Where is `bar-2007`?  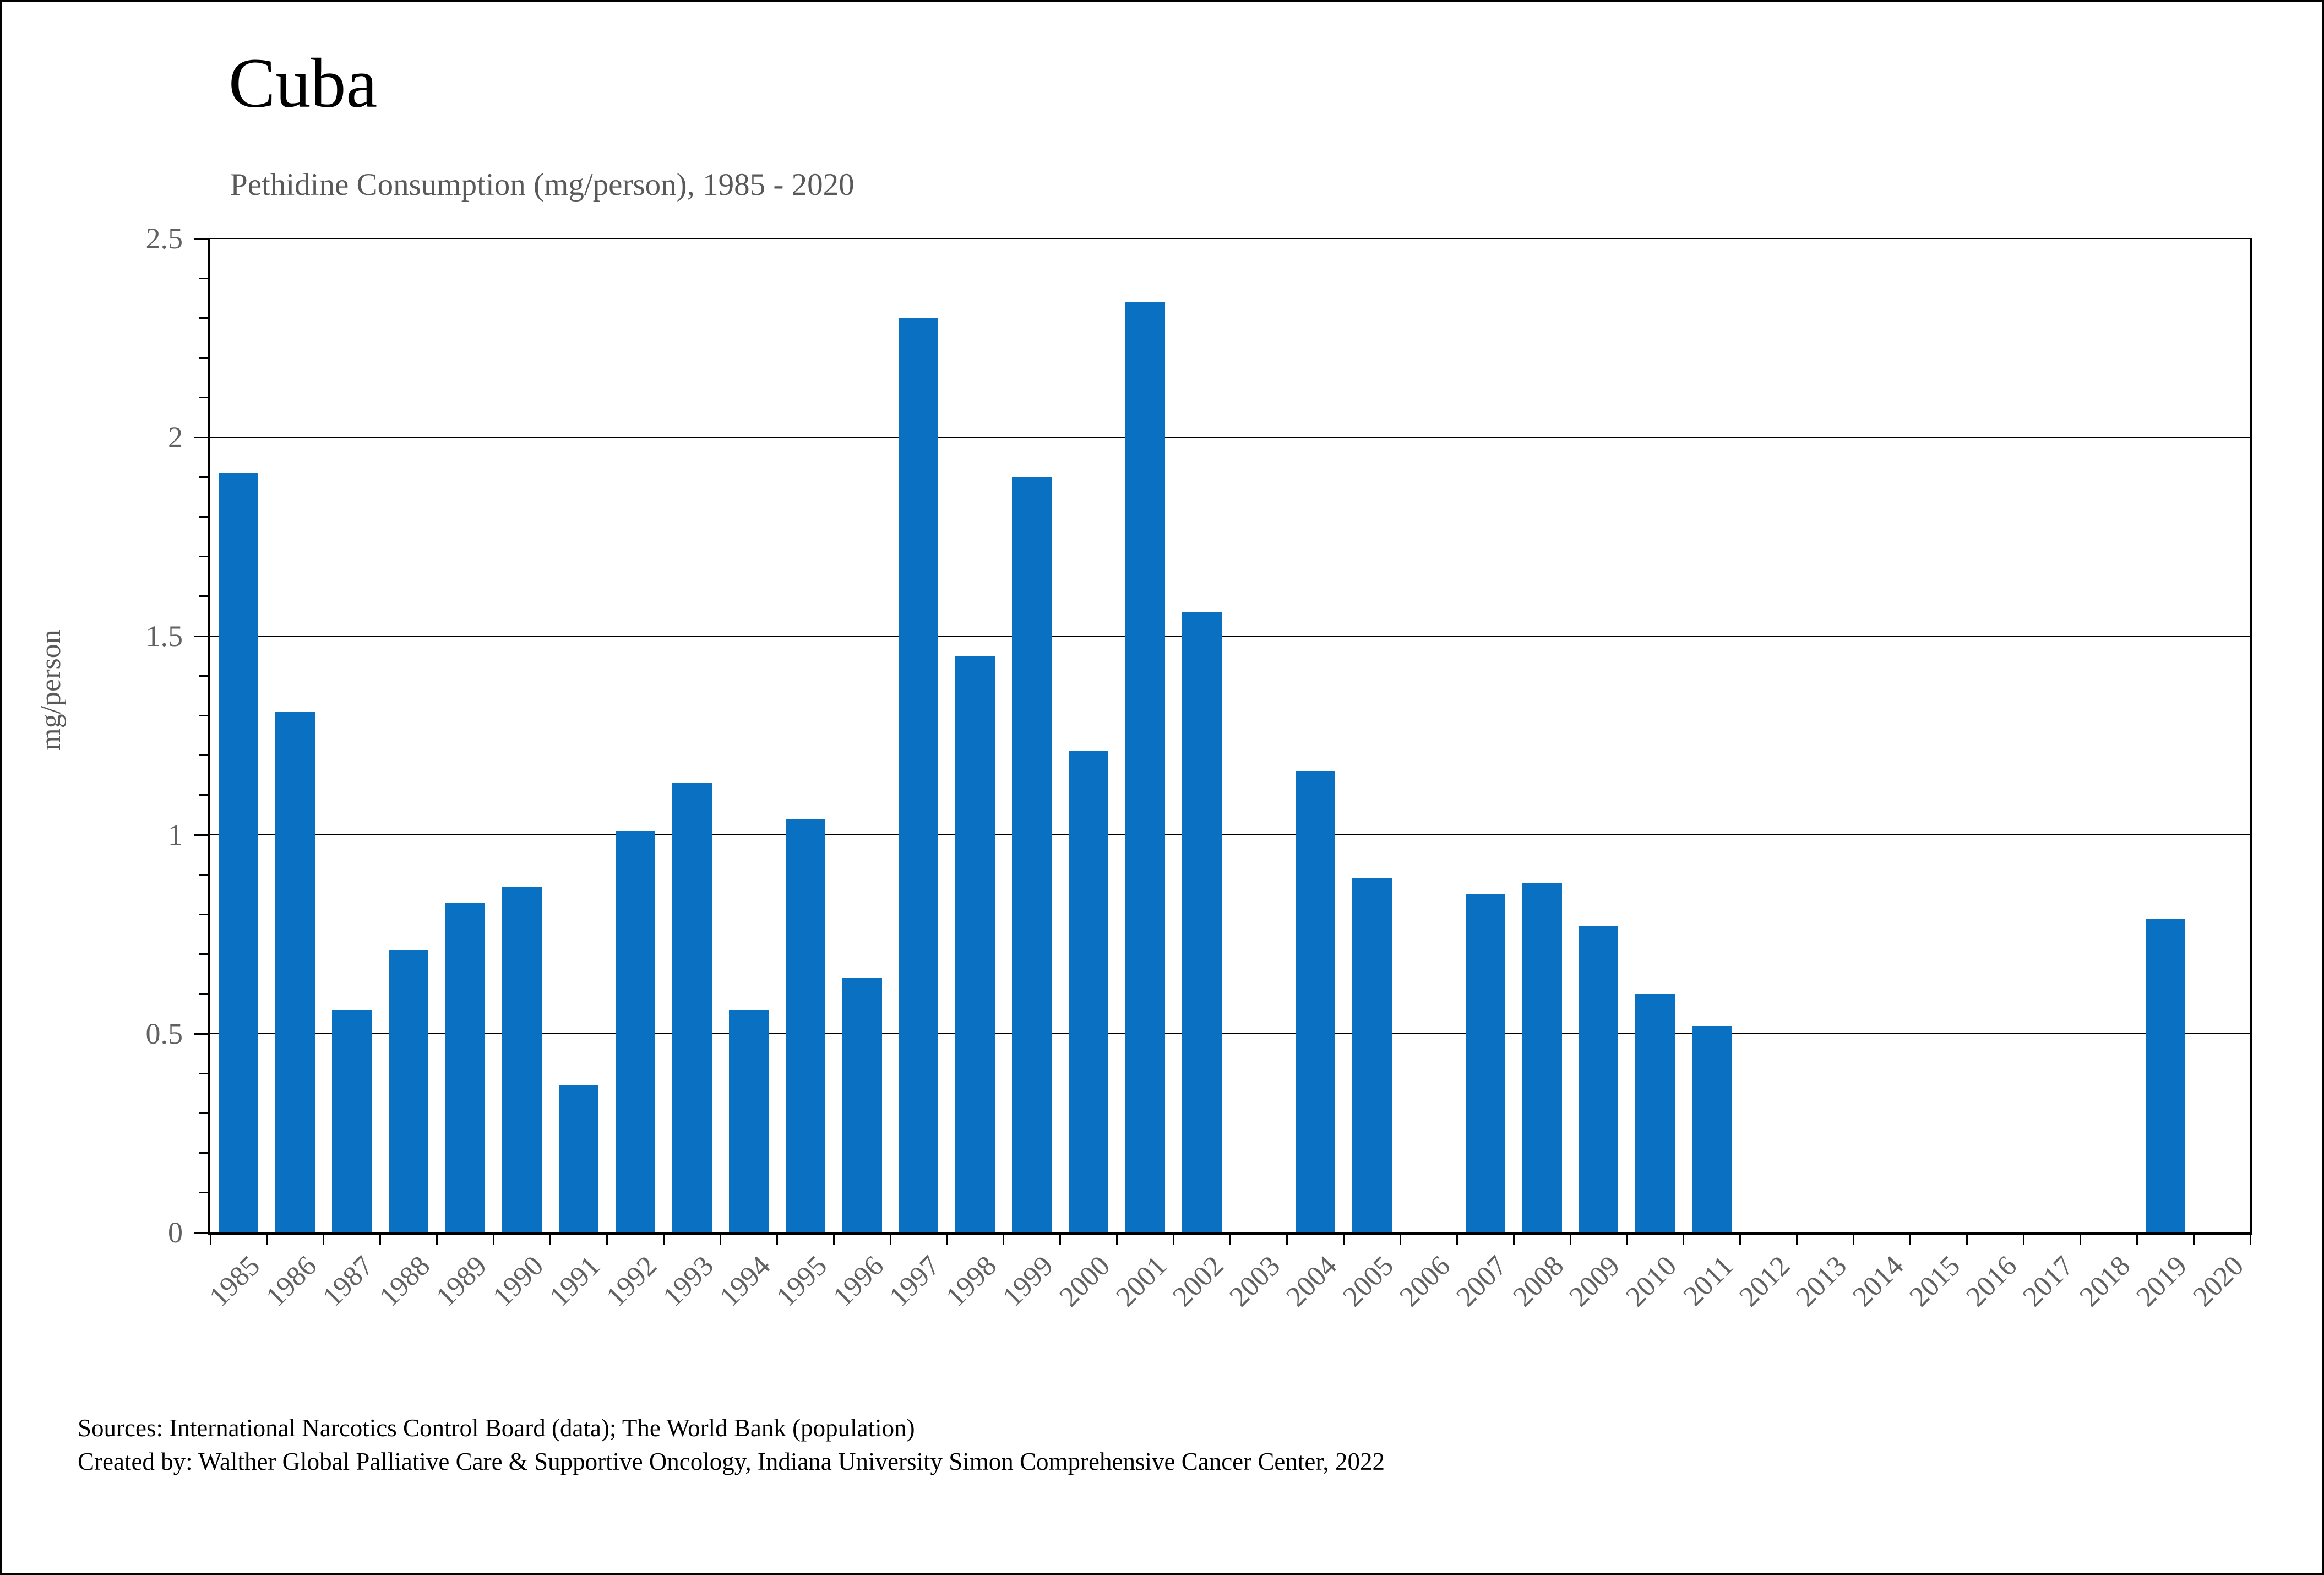
bar-2007 is located at coordinates (1485, 1063).